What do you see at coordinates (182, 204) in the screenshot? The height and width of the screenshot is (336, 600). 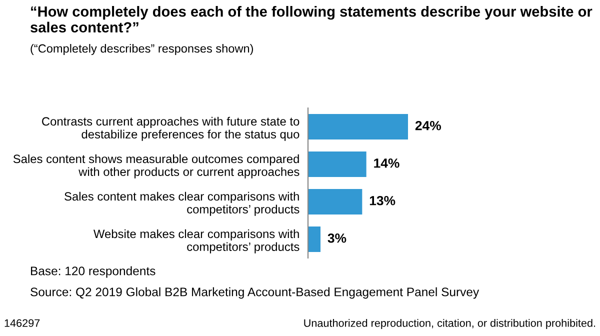 I see `y-tick-label: Sales content makes clear comparisons with competitors’ products` at bounding box center [182, 204].